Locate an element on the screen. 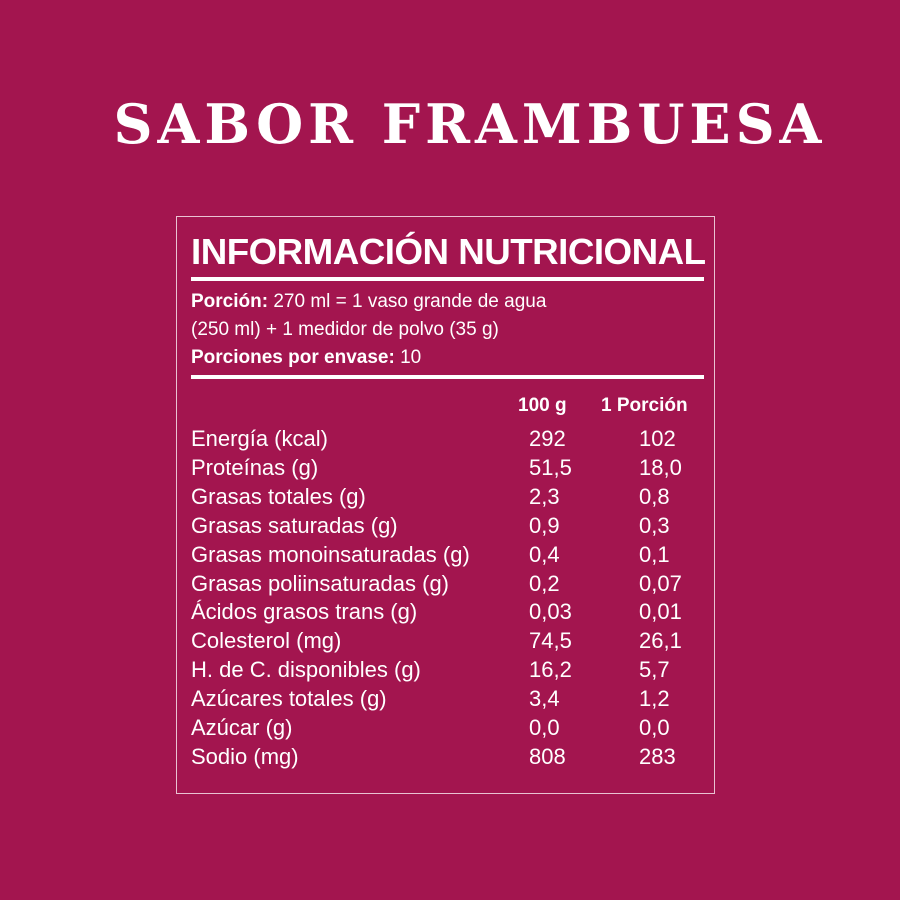  value-portion: 283 is located at coordinates (657, 756).